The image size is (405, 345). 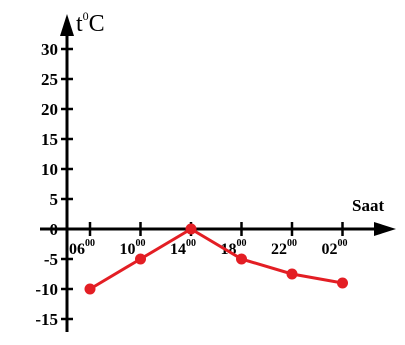 What do you see at coordinates (49, 49) in the screenshot?
I see `y-tick-label: 30` at bounding box center [49, 49].